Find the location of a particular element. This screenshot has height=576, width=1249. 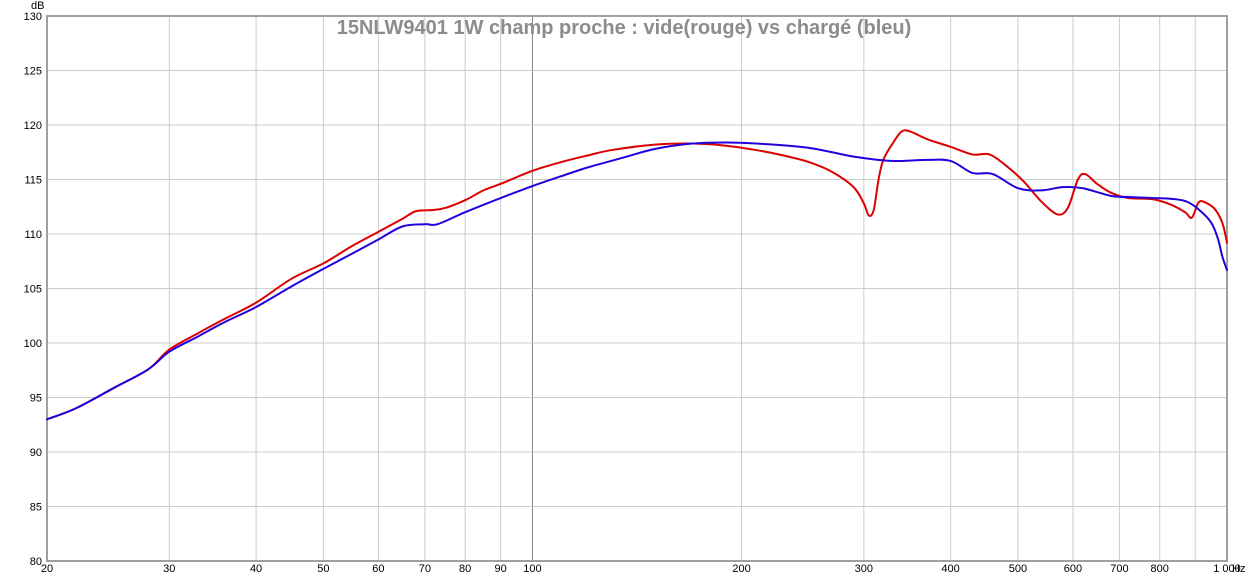

y-tick-label: 105 is located at coordinates (33, 290).